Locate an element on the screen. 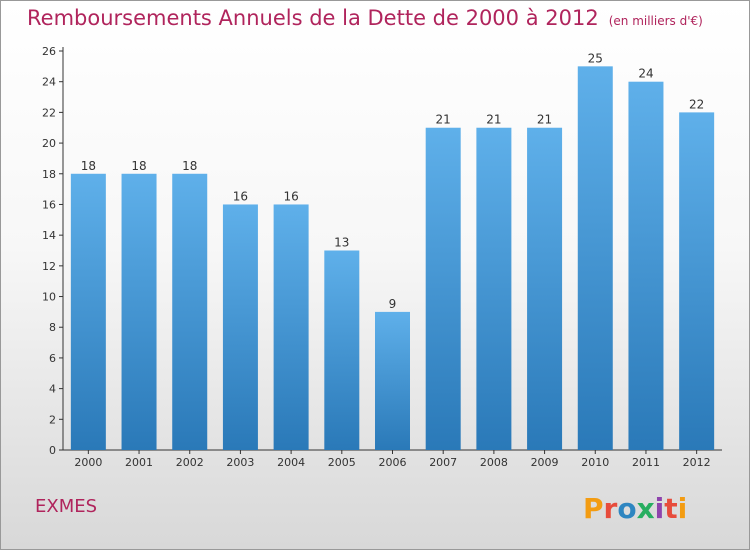 This screenshot has width=750, height=550. bar-2000 is located at coordinates (88, 311).